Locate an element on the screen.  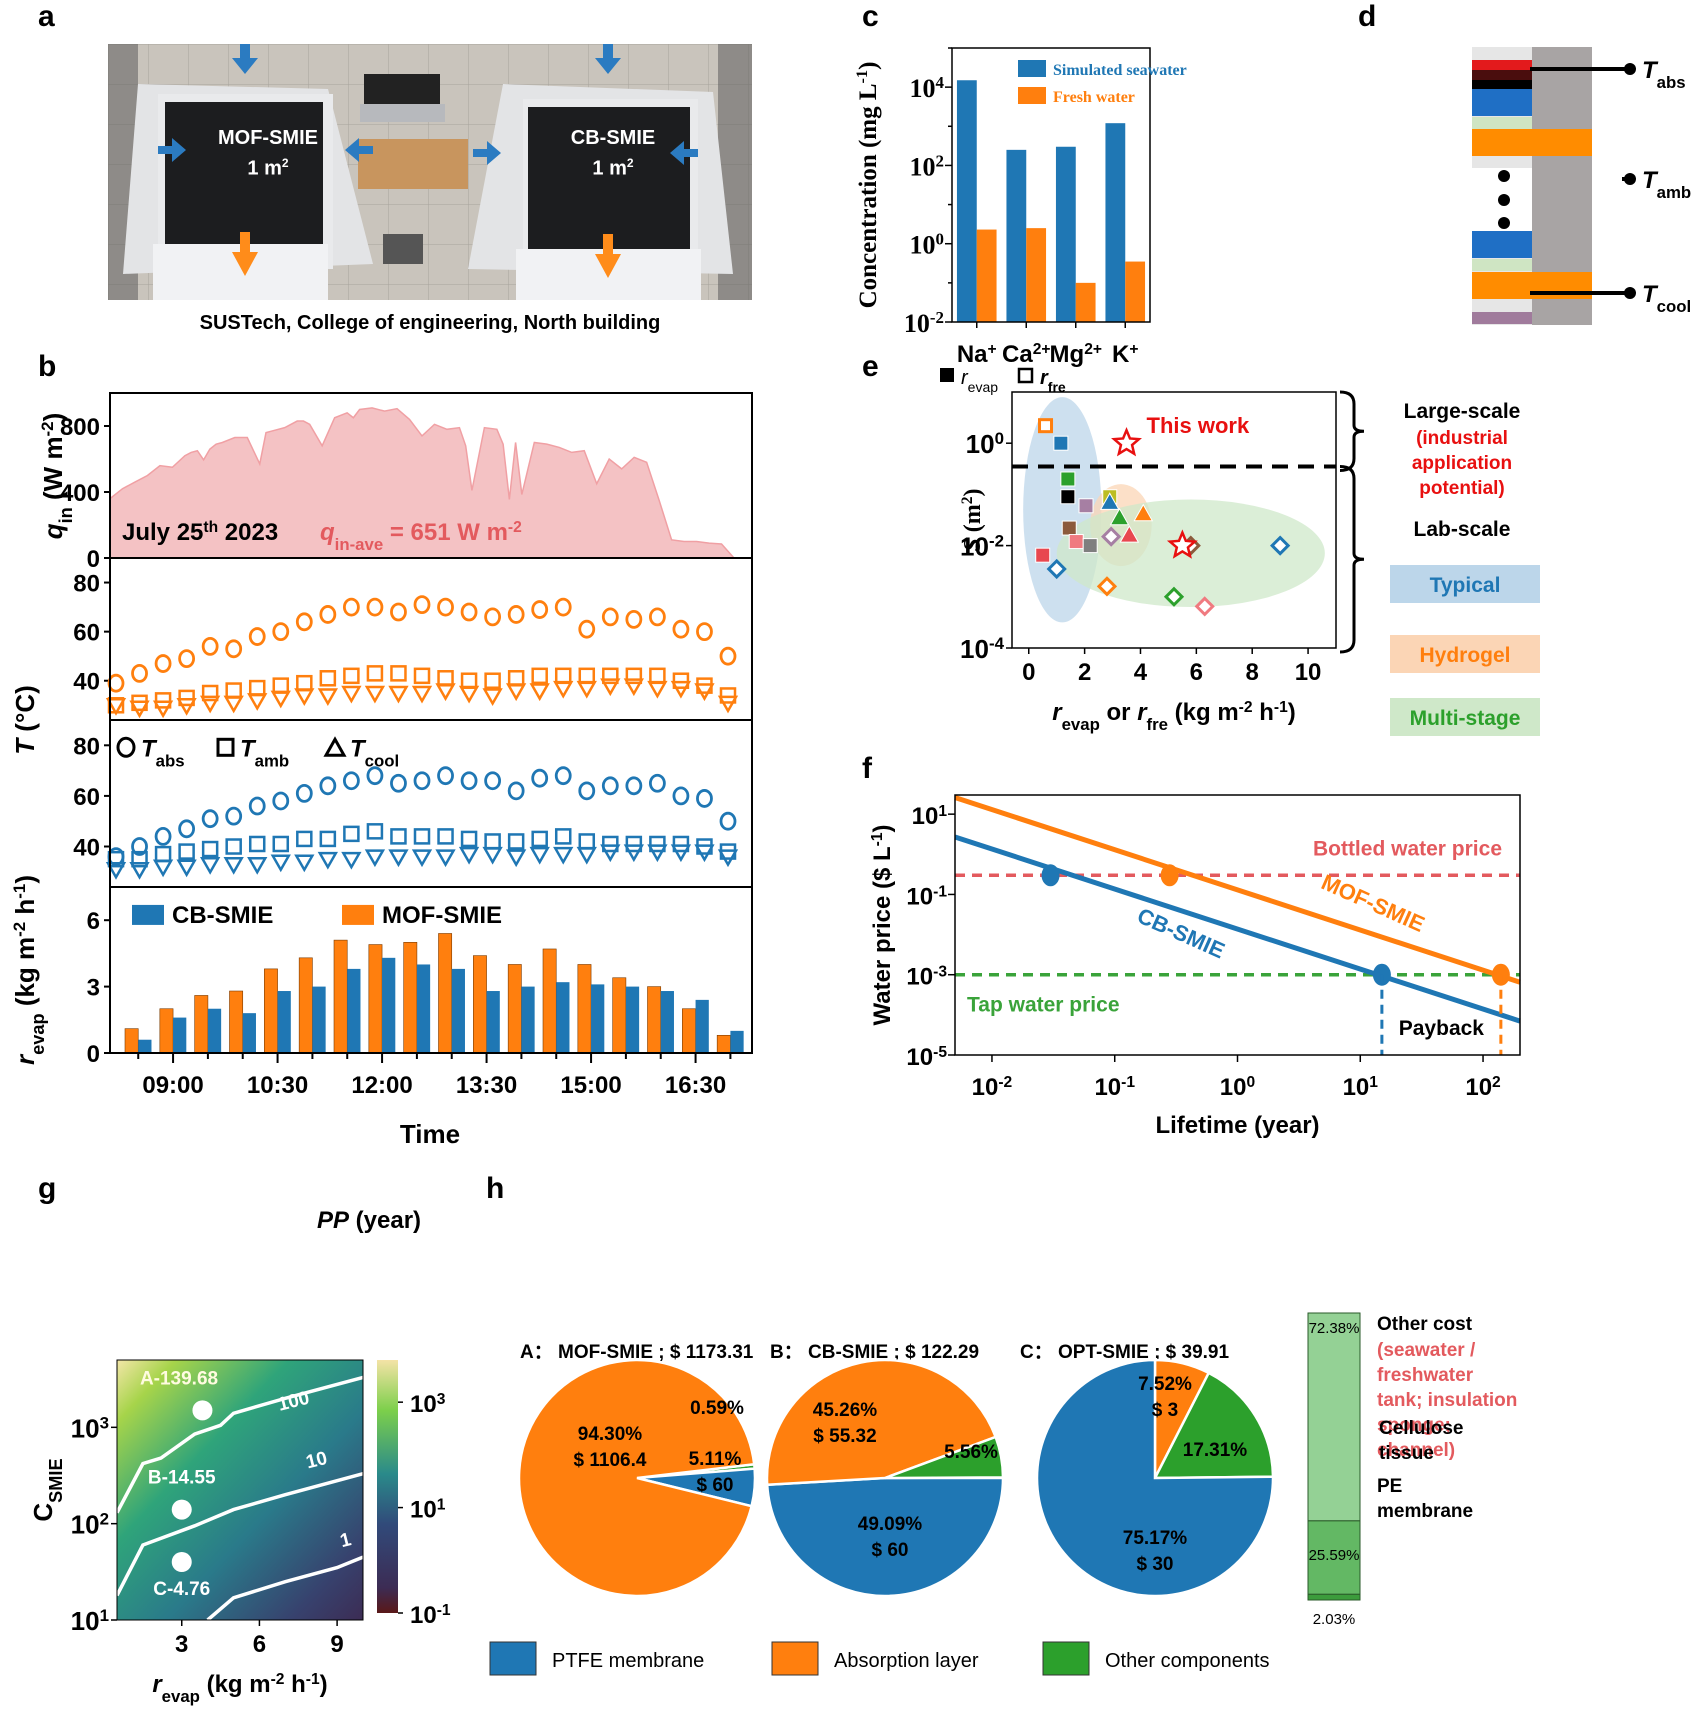
text-part: r is located at coordinates (1057, 712).